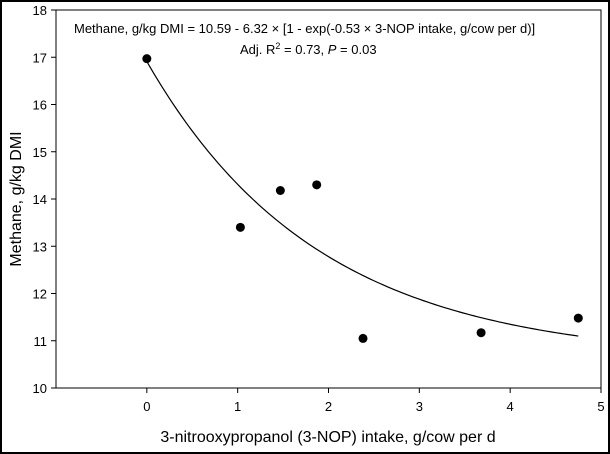 This screenshot has height=454, width=610. Describe the element at coordinates (374, 401) in the screenshot. I see `x-axis-ticks: 0 1 2 3 4 5` at that location.